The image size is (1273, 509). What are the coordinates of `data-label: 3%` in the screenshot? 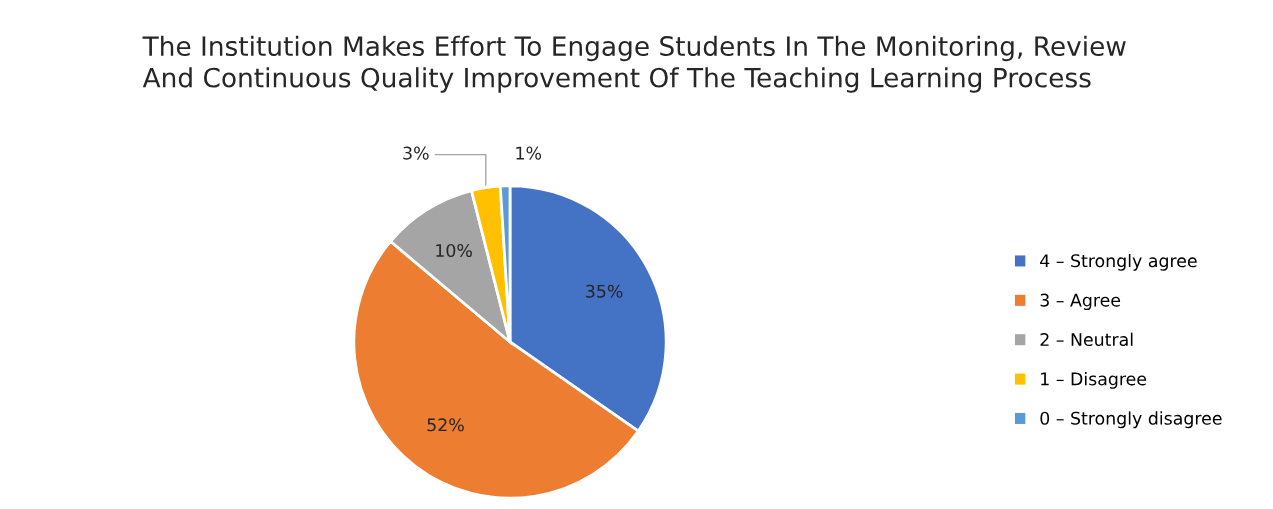 It's located at (416, 153).